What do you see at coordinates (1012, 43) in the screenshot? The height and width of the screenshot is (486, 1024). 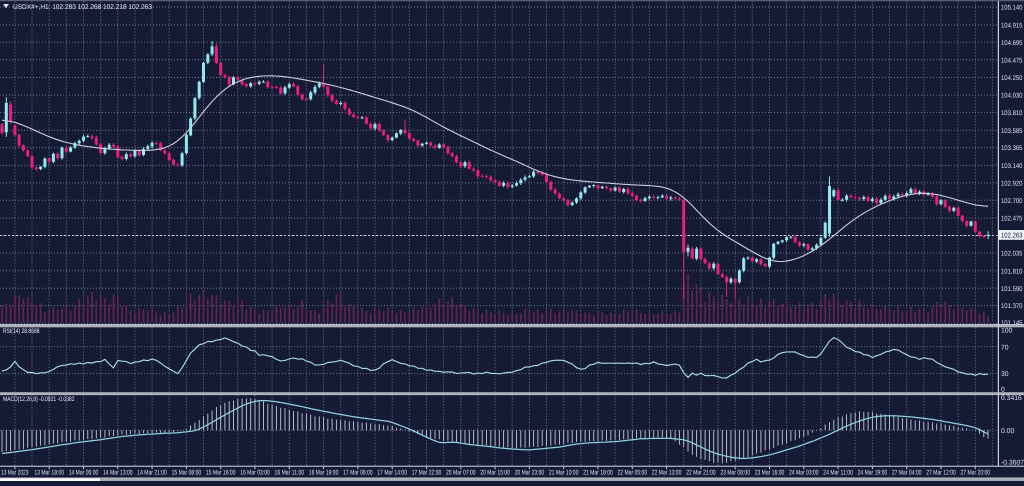 I see `svg-text: 104.695` at bounding box center [1012, 43].